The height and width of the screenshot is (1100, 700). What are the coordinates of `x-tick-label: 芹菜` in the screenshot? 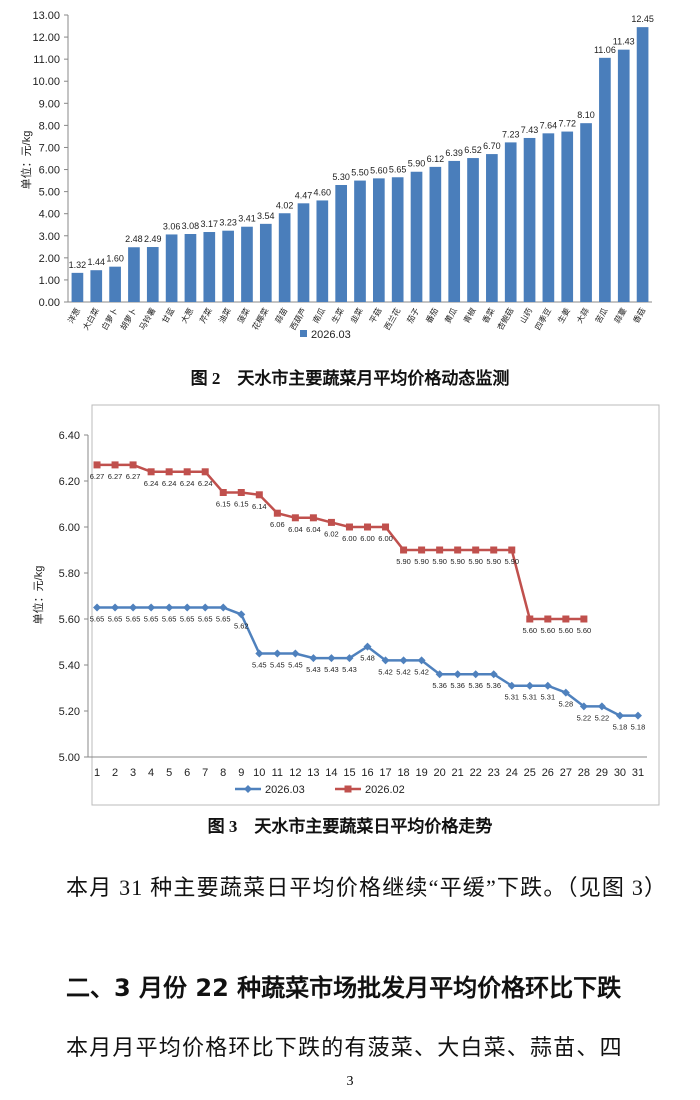 It's located at (205, 315).